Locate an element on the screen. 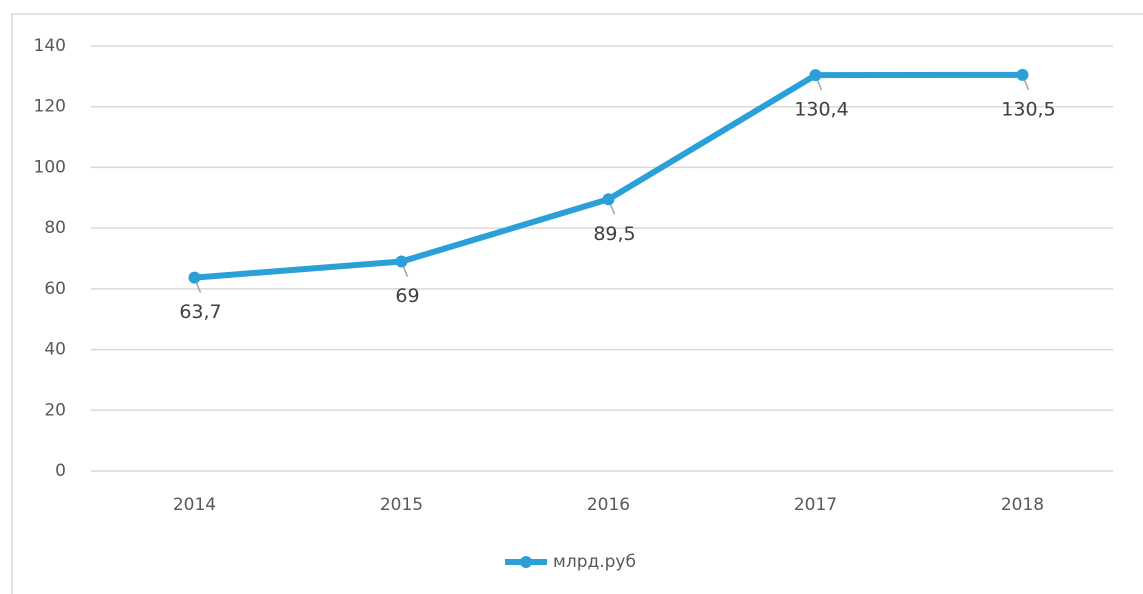 This screenshot has height=594, width=1143. y-tick-label: 0 is located at coordinates (60, 471).